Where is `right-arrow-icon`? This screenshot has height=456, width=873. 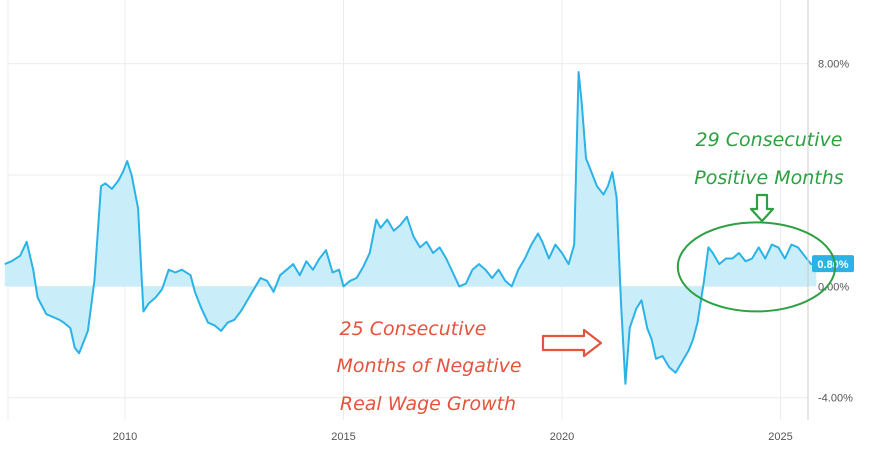 right-arrow-icon is located at coordinates (572, 343).